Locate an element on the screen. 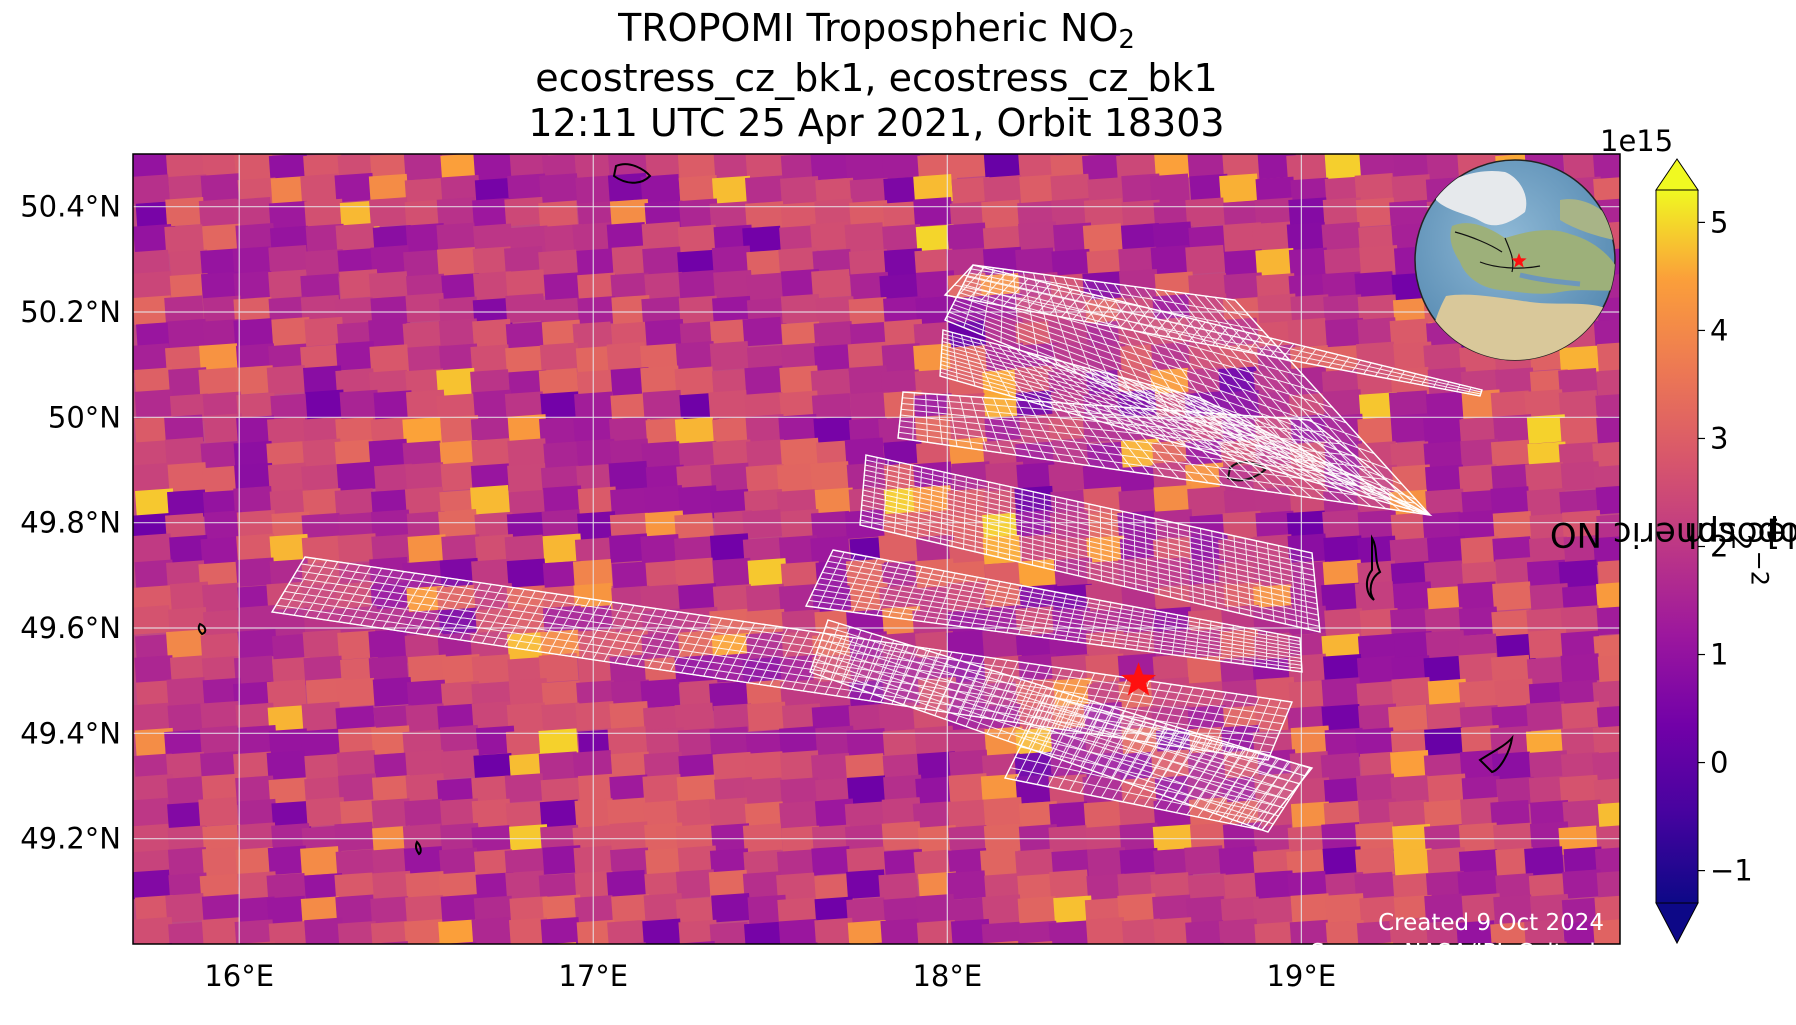  x-tick-label-0: 16°E is located at coordinates (239, 976).